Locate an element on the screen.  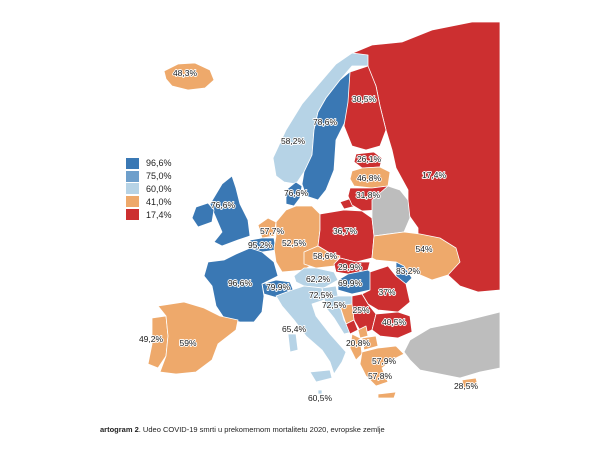
value-label-poland: 36,7% is located at coordinates (345, 231).